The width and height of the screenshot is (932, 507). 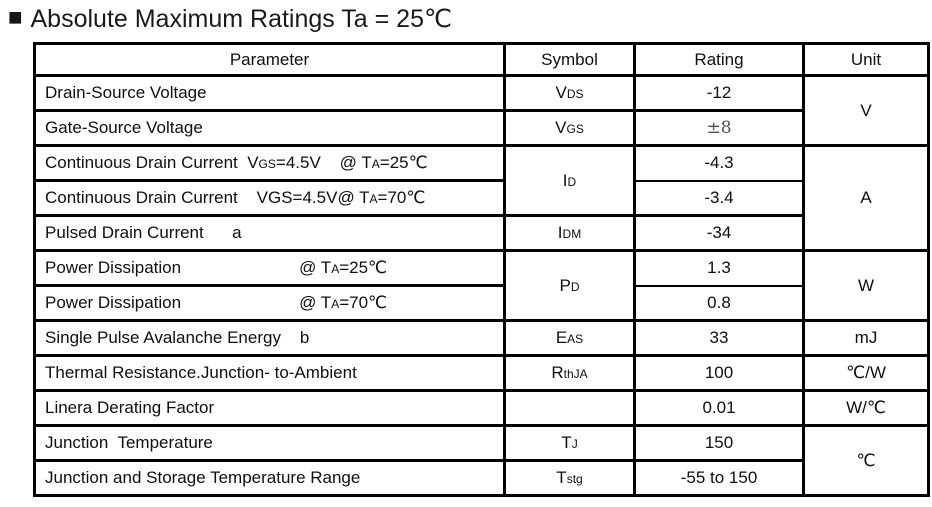 What do you see at coordinates (866, 110) in the screenshot?
I see `unit-cell: V` at bounding box center [866, 110].